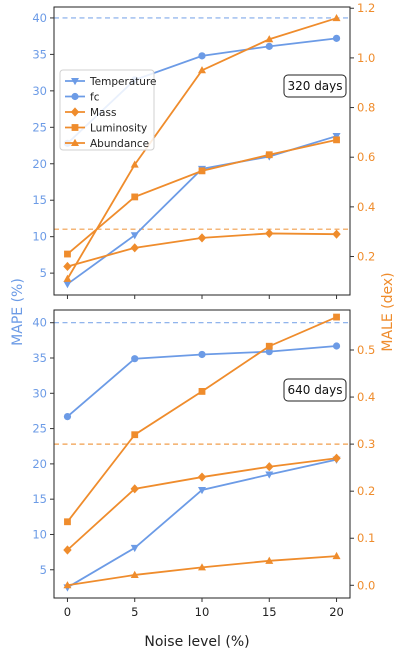 This screenshot has width=400, height=658. What do you see at coordinates (202, 197) in the screenshot?
I see `series-luminosity` at bounding box center [202, 197].